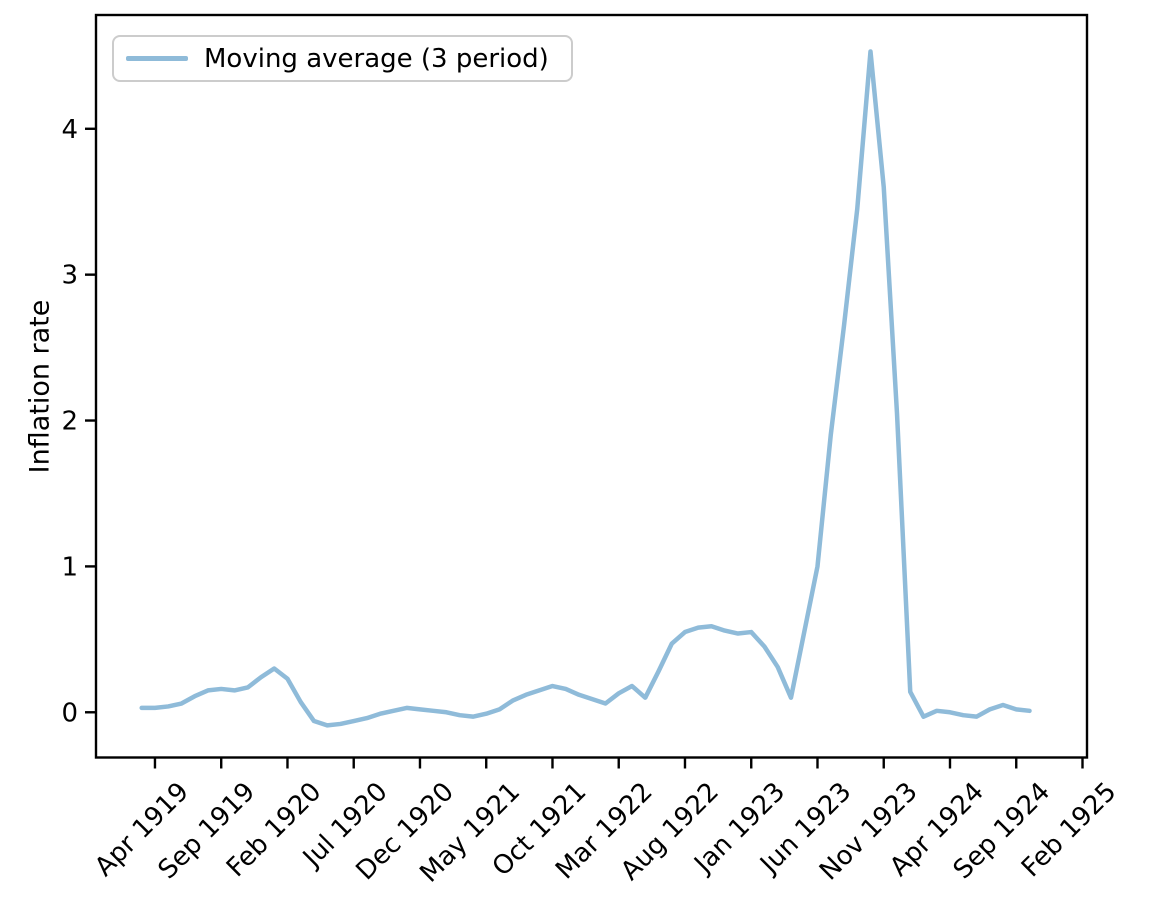 Image resolution: width=1158 pixels, height=915 pixels. What do you see at coordinates (69, 713) in the screenshot?
I see `y-axis-tick-label: 0` at bounding box center [69, 713].